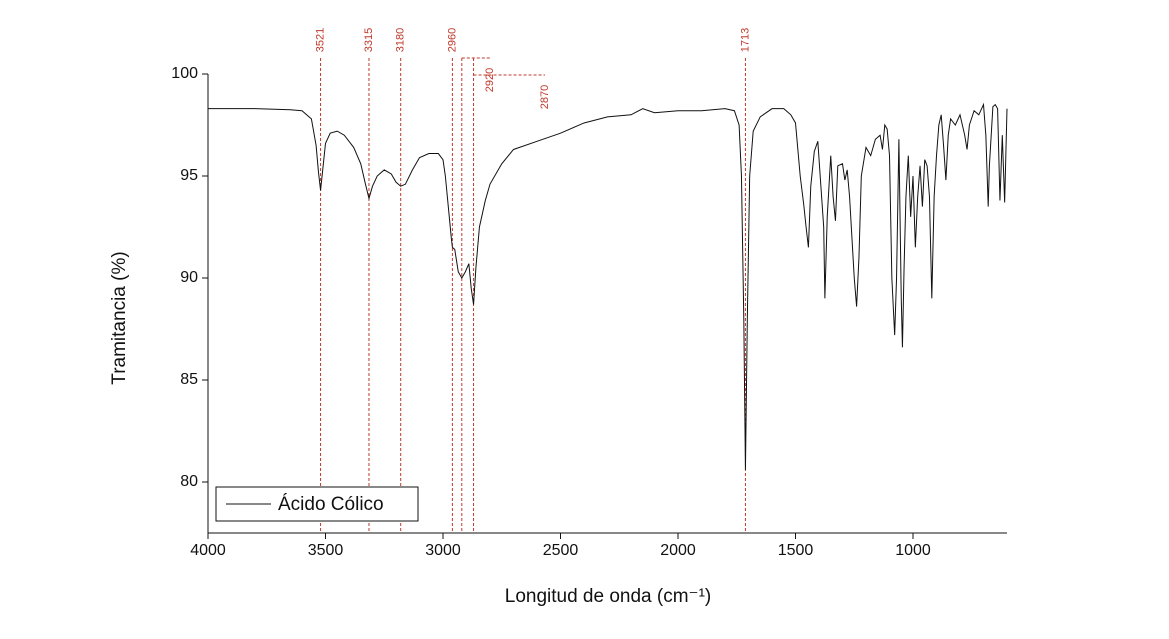 The height and width of the screenshot is (639, 1169). Describe the element at coordinates (326, 550) in the screenshot. I see `x-tick-label: 3500` at that location.